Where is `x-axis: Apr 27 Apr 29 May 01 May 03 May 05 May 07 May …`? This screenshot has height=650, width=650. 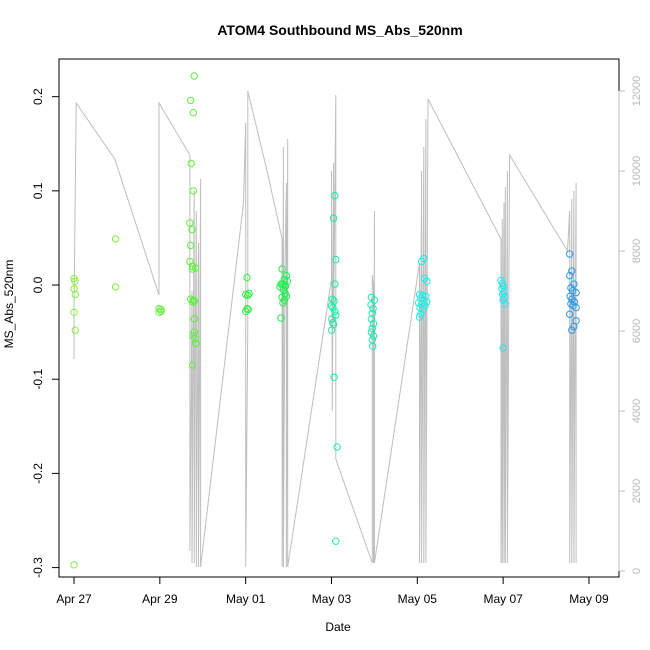 x-axis: Apr 27 Apr 29 May 01 May 03 May 05 May 07 May … is located at coordinates (332, 591).